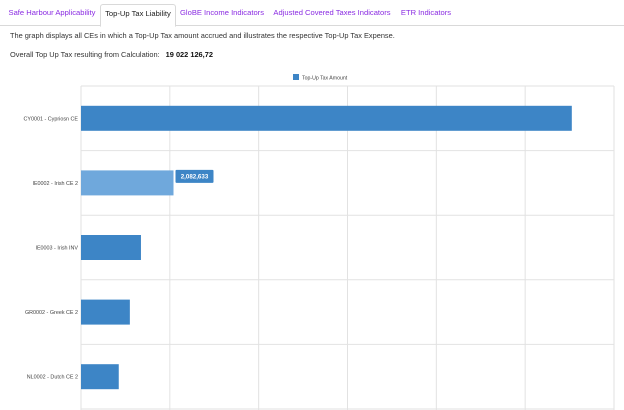  I want to click on tab-globe-income-indicators: GloBE Income Indicators, so click(222, 12).